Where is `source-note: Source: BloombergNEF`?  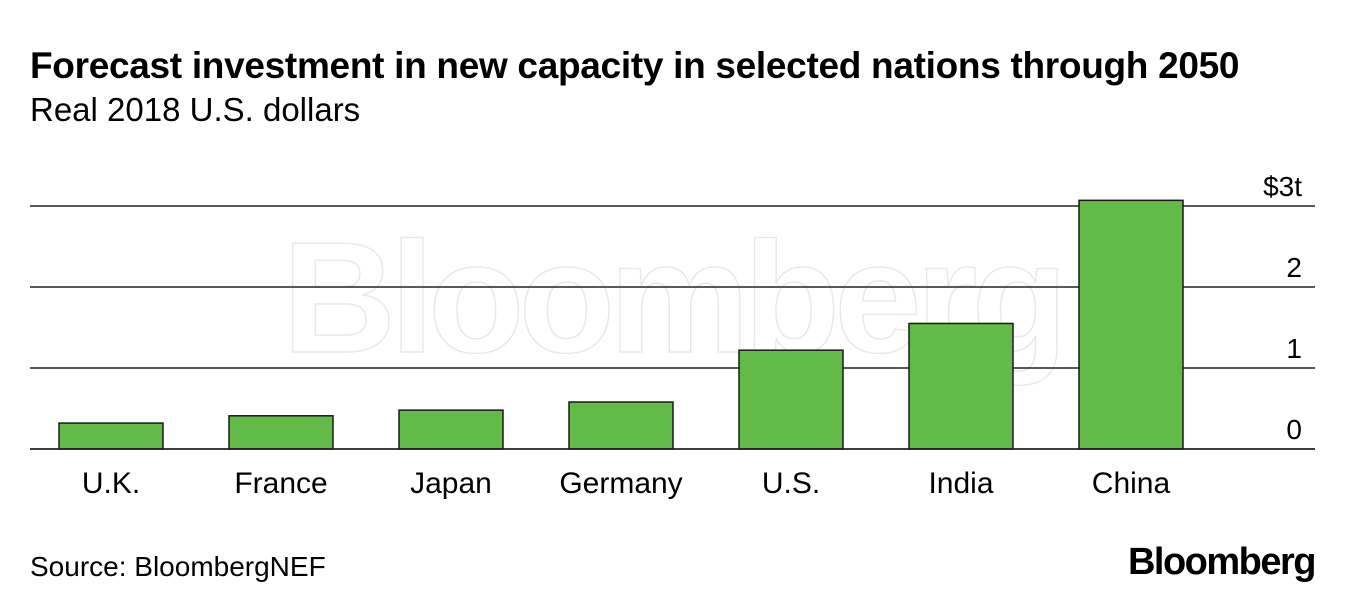
source-note: Source: BloombergNEF is located at coordinates (178, 566).